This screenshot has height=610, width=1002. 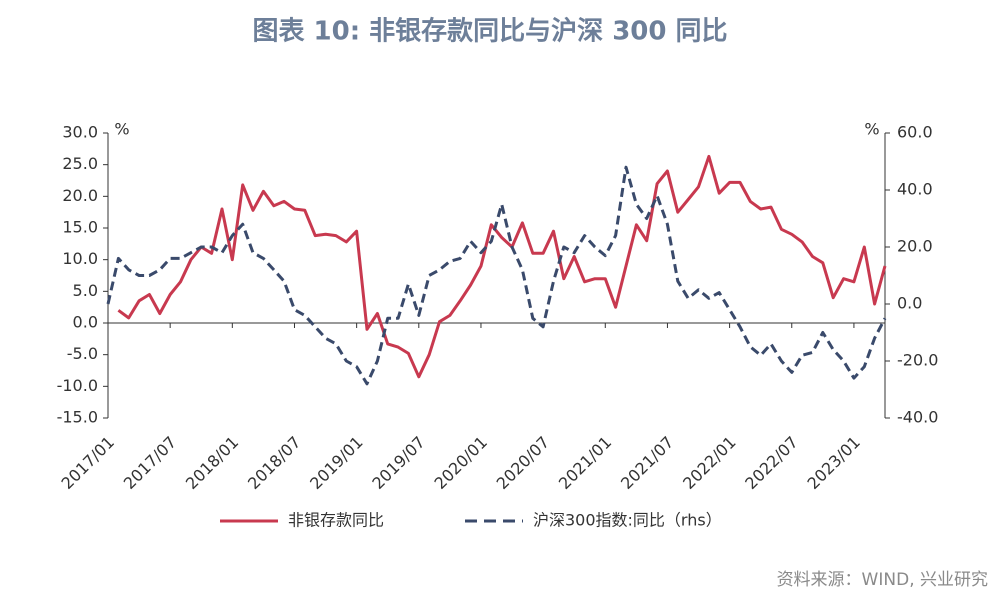 I want to click on y-tick-label: 30.0, so click(x=80, y=132).